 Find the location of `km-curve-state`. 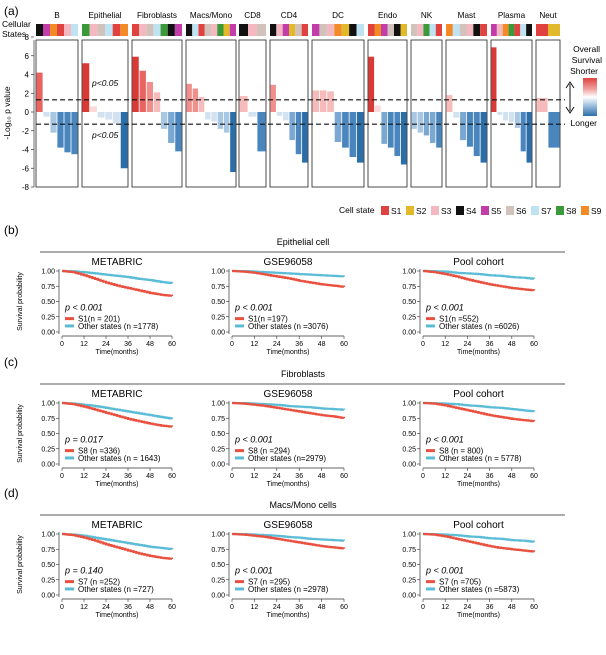

km-curve-state is located at coordinates (479, 542).